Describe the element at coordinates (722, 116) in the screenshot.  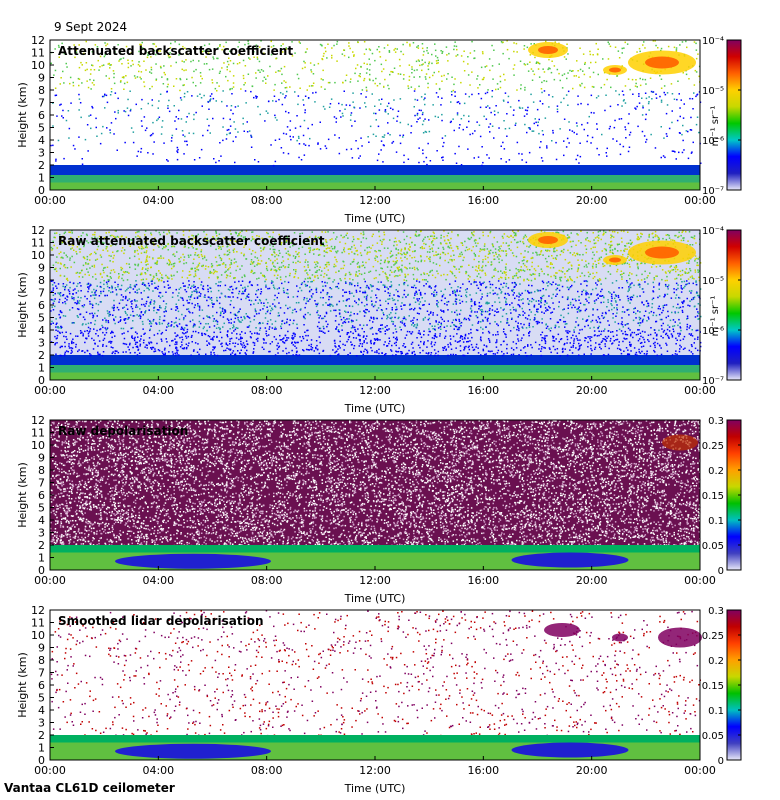
I see `colorbar: 10⁻⁷ 10⁻⁶ 10⁻⁵ 10⁻⁴ m⁻¹ sr⁻¹` at that location.